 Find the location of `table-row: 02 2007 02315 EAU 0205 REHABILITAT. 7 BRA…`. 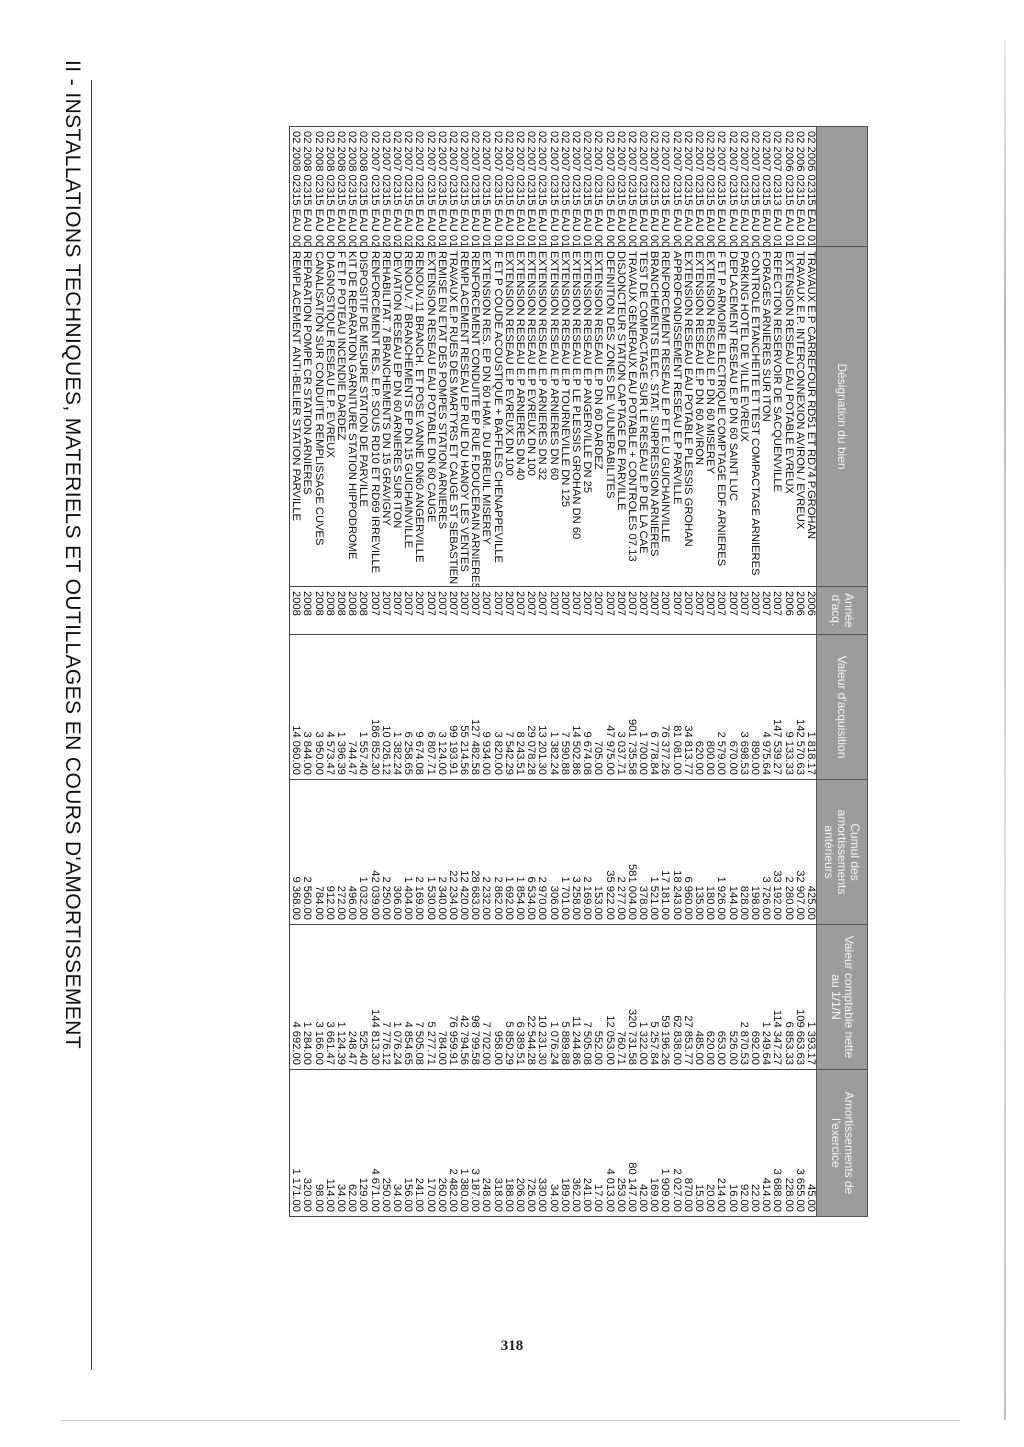

table-row: 02 2007 02315 EAU 0205 REHABILITAT. 7 BRA… is located at coordinates (385, 671).